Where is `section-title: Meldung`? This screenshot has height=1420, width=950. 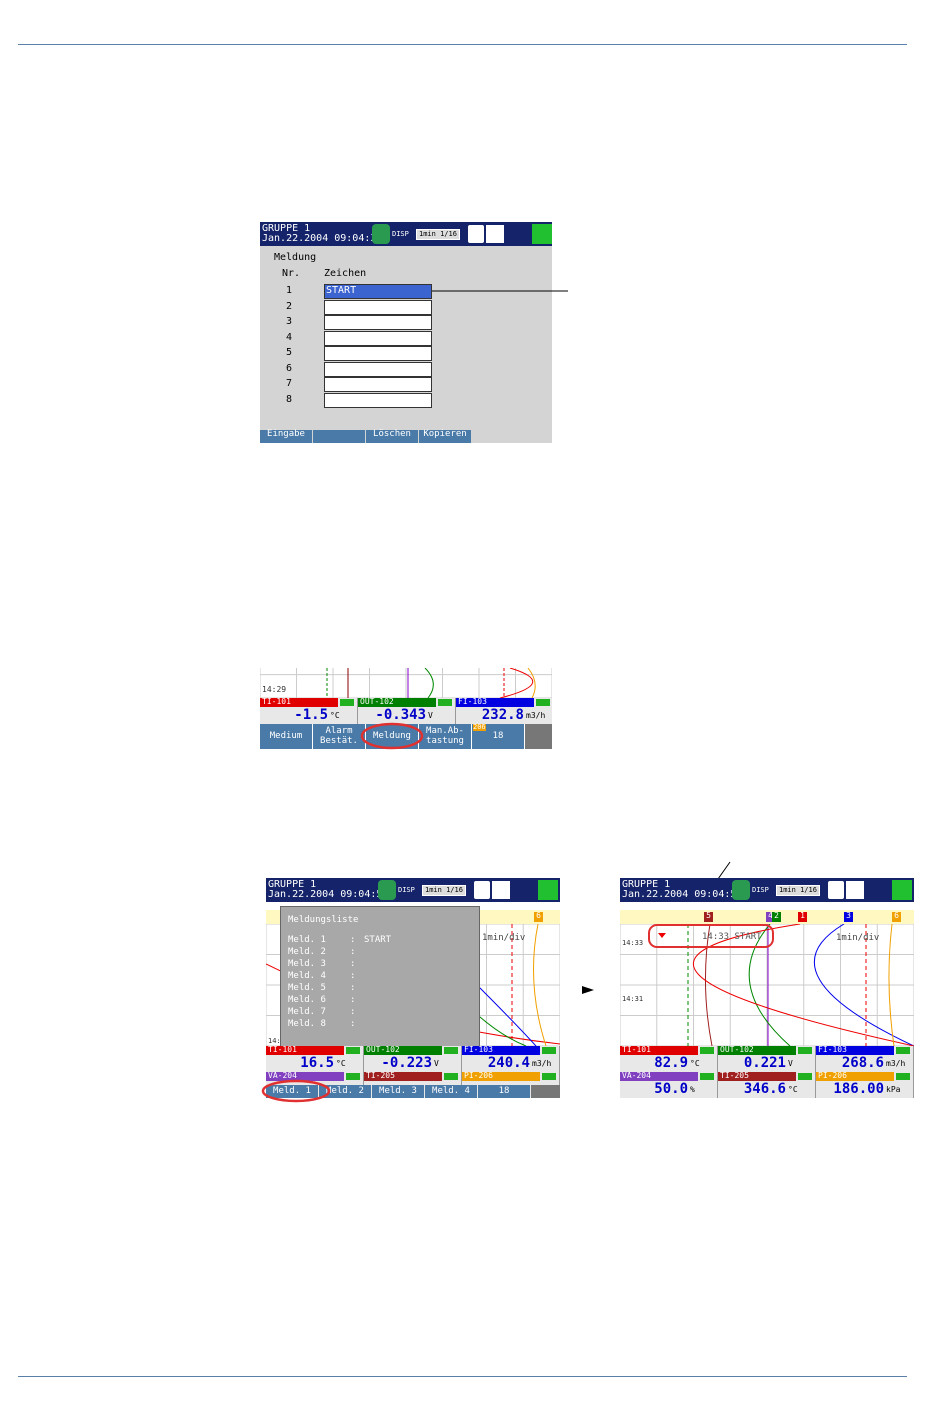
section-title: Meldung is located at coordinates (295, 257).